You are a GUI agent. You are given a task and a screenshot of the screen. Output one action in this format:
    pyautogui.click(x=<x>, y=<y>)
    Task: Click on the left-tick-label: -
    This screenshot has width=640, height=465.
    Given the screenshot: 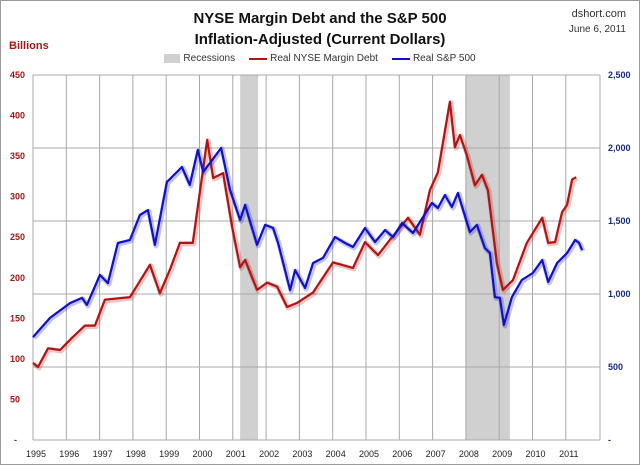 What is the action you would take?
    pyautogui.click(x=15, y=440)
    